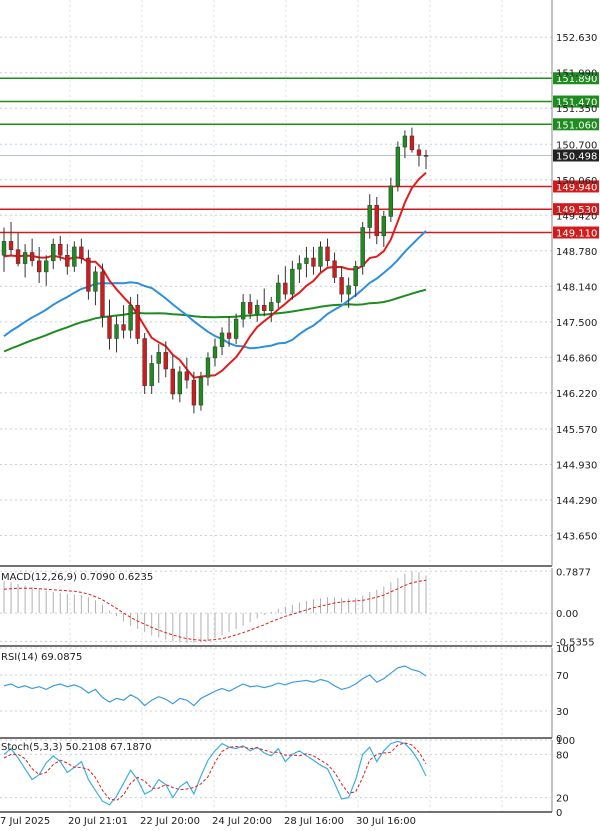 The height and width of the screenshot is (831, 600). What do you see at coordinates (576, 287) in the screenshot?
I see `price-tick-label: 148.140` at bounding box center [576, 287].